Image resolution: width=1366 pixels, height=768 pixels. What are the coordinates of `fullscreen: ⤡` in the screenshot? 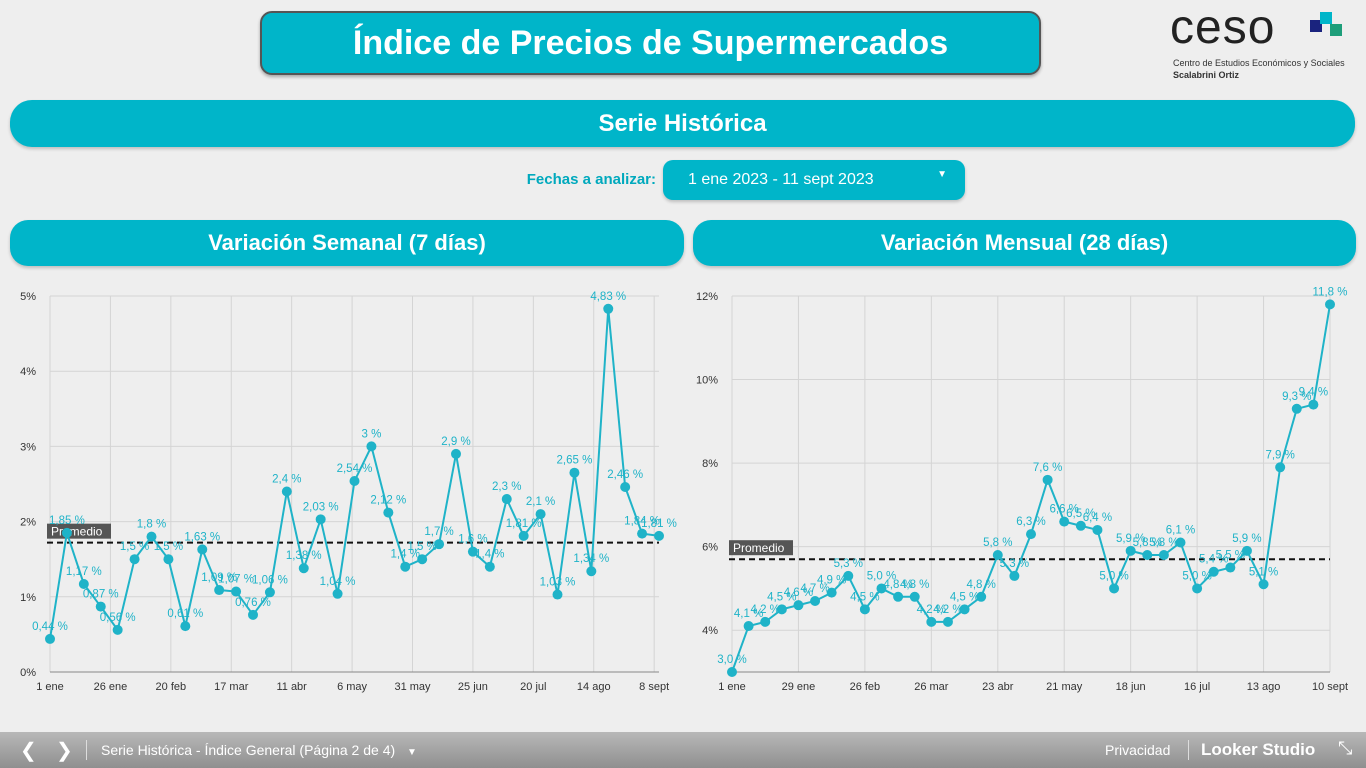 It's located at (1345, 748).